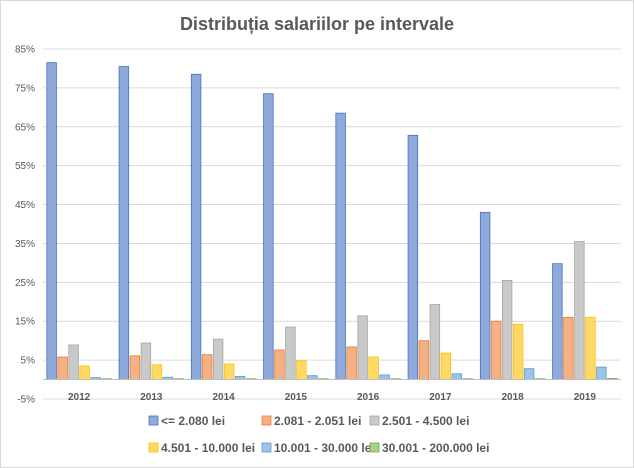  Describe the element at coordinates (317, 421) in the screenshot. I see `legend-label: 2.081 - 2.051 lei` at that location.